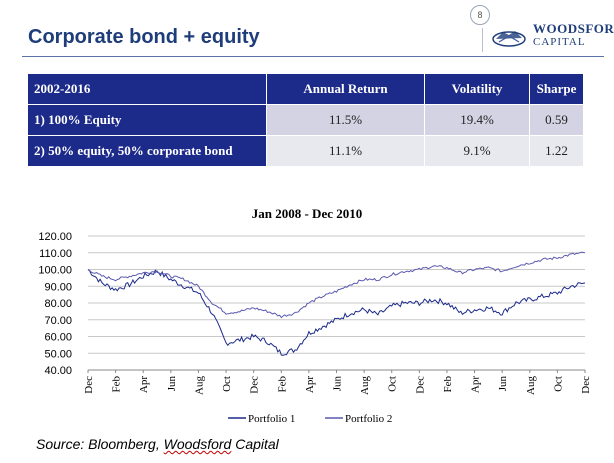 Image resolution: width=614 pixels, height=463 pixels. I want to click on table-header-annual-return: Annual Return, so click(345, 89).